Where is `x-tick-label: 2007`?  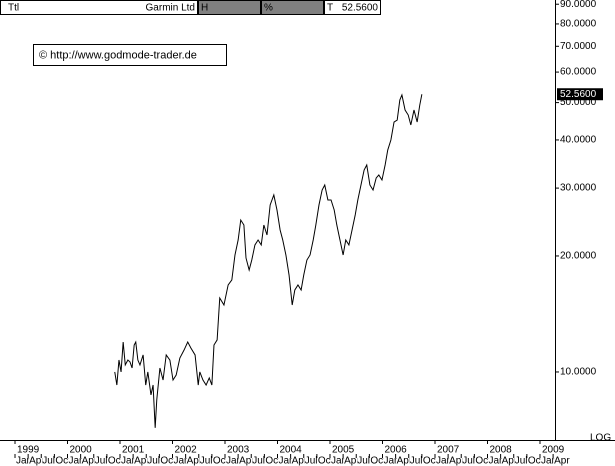
x-tick-label: 2007 is located at coordinates (448, 450).